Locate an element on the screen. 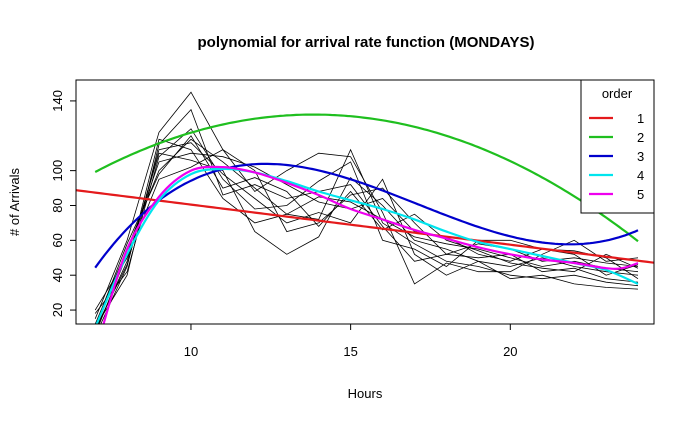  legend-title: order is located at coordinates (617, 93).